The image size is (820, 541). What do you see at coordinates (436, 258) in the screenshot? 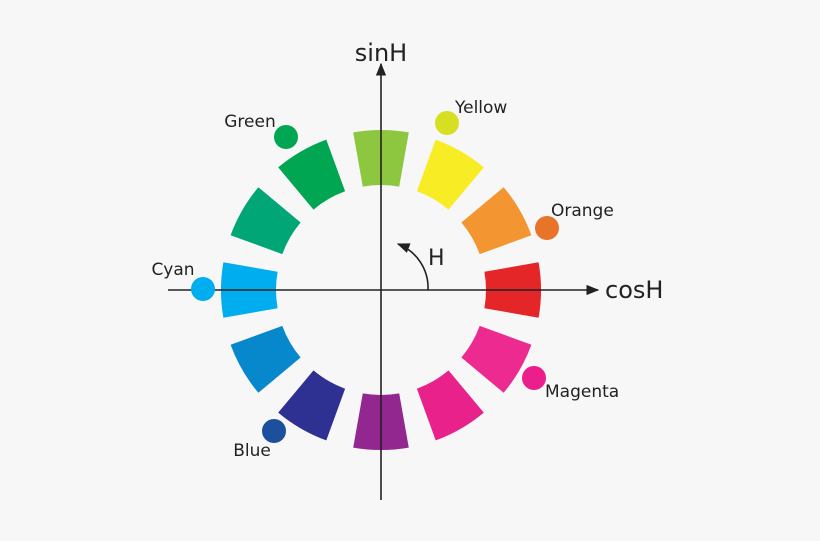
I see `angle-label: H` at bounding box center [436, 258].